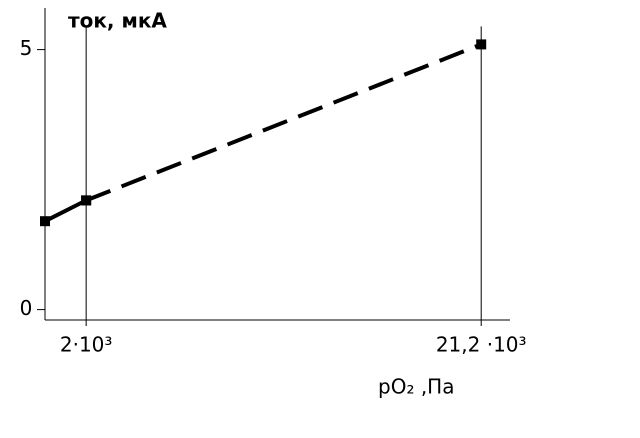 This screenshot has height=438, width=640. Describe the element at coordinates (26, 48) in the screenshot. I see `y-tick-label: 5` at that location.